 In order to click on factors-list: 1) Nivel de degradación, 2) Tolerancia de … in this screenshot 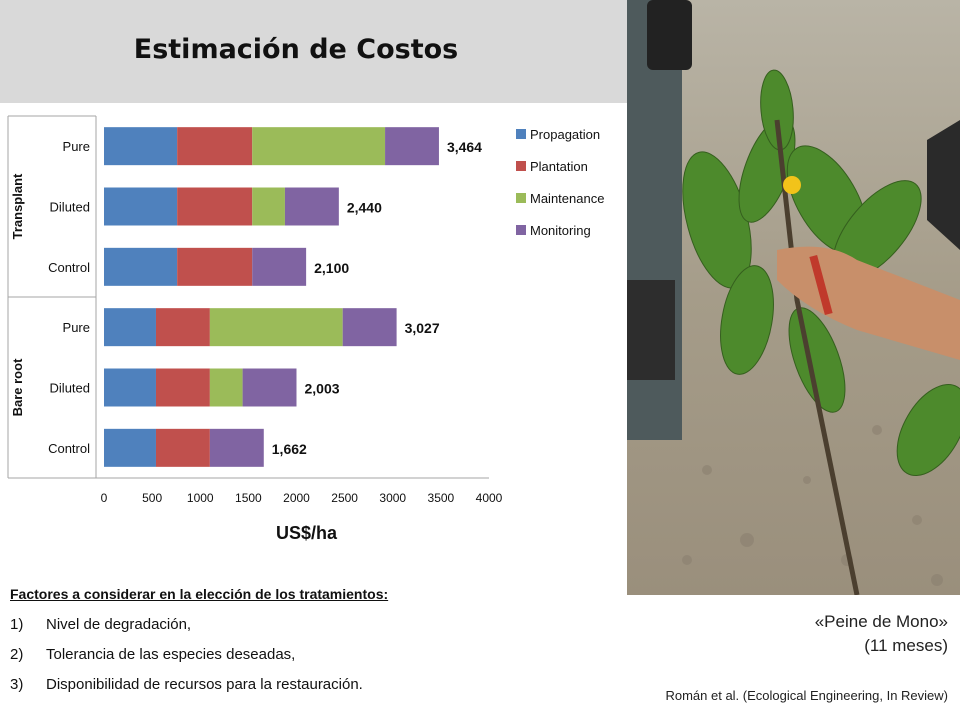, I will do `click(310, 656)`.